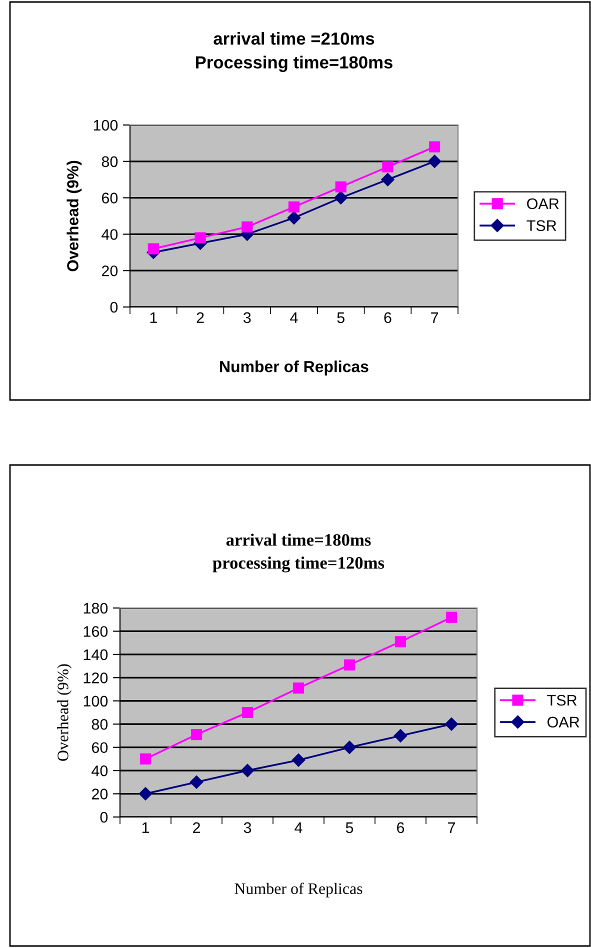 This screenshot has width=591, height=948. I want to click on y-tick-label: 120, so click(96, 678).